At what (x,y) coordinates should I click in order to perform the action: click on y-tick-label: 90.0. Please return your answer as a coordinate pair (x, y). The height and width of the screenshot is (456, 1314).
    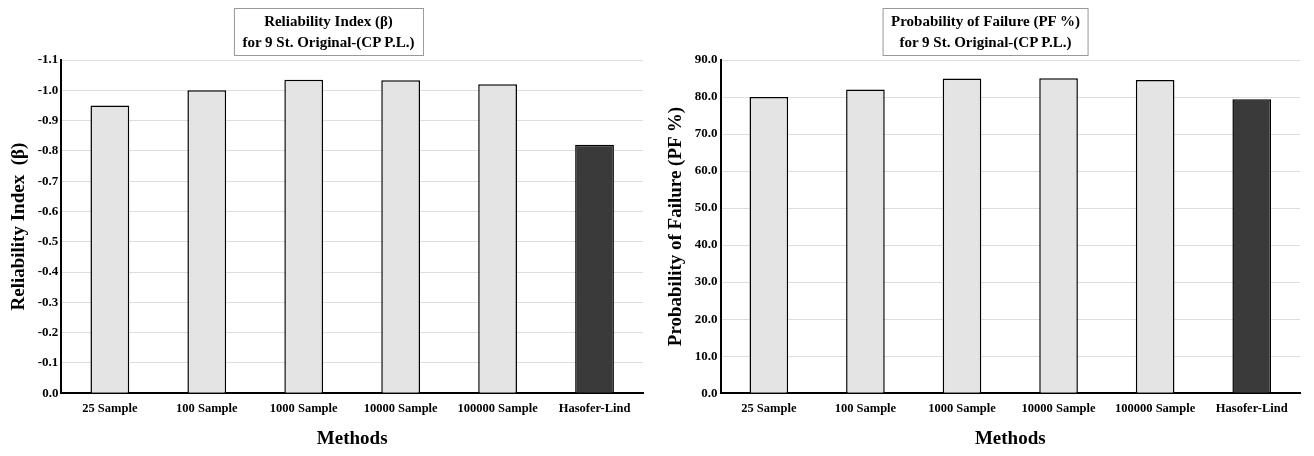
    Looking at the image, I should click on (706, 59).